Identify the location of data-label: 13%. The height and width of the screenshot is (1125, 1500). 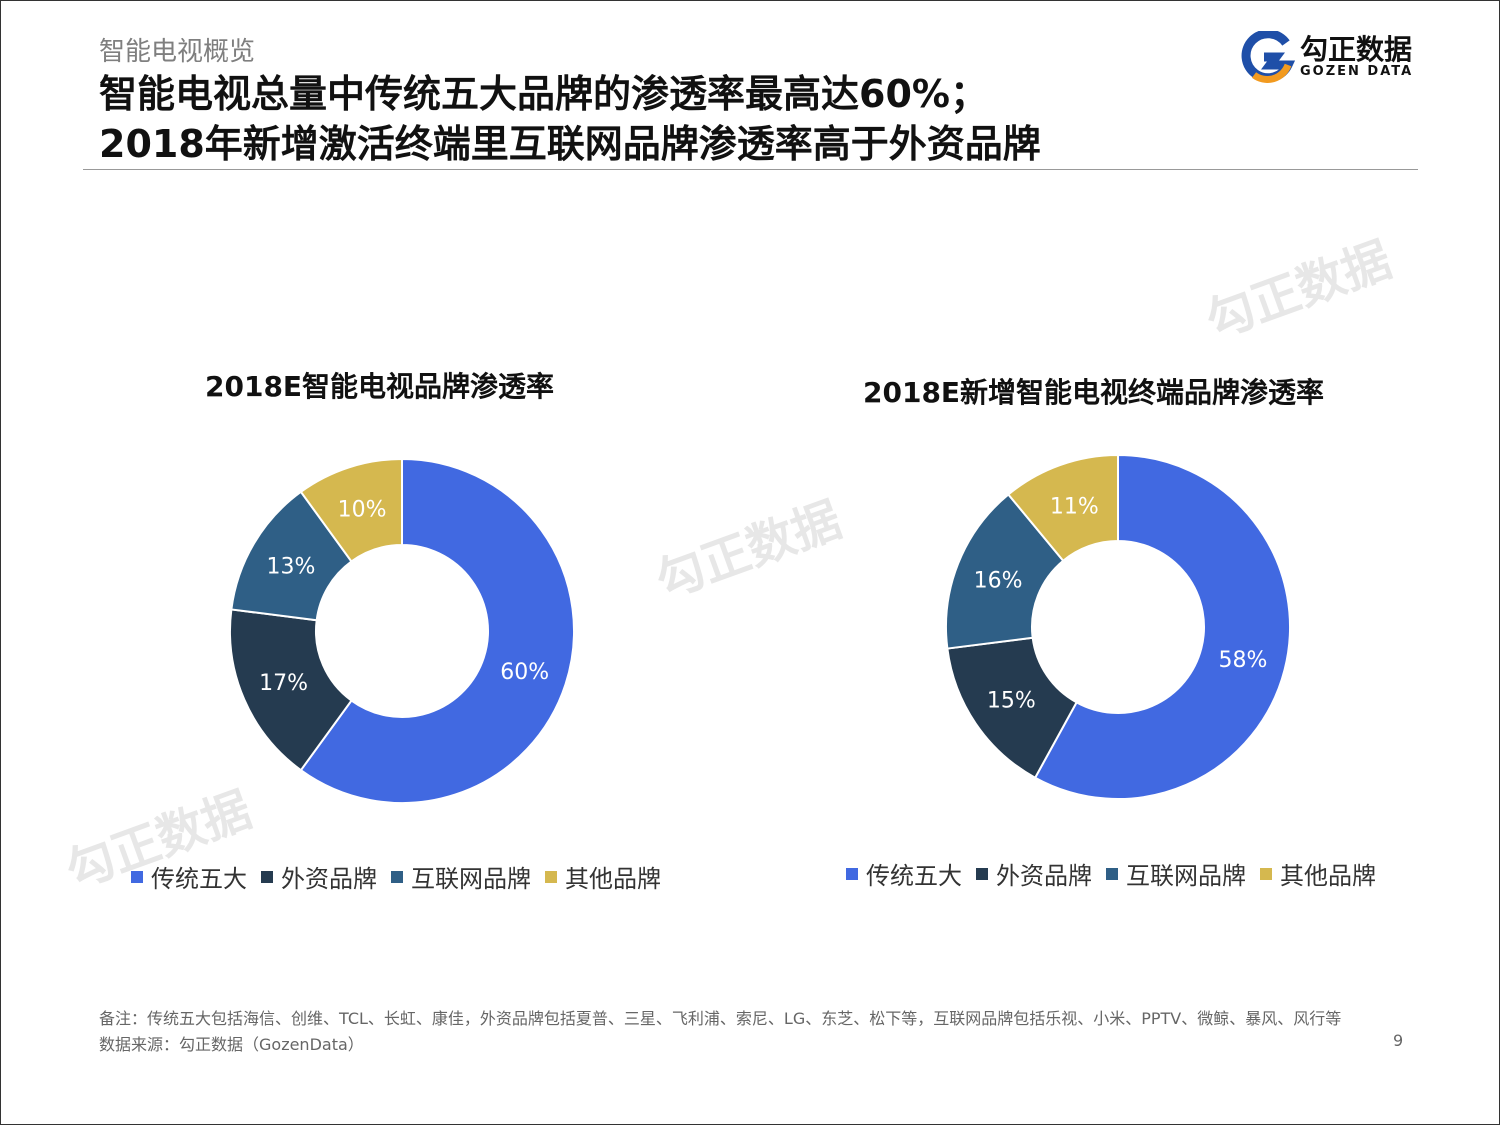
(291, 566).